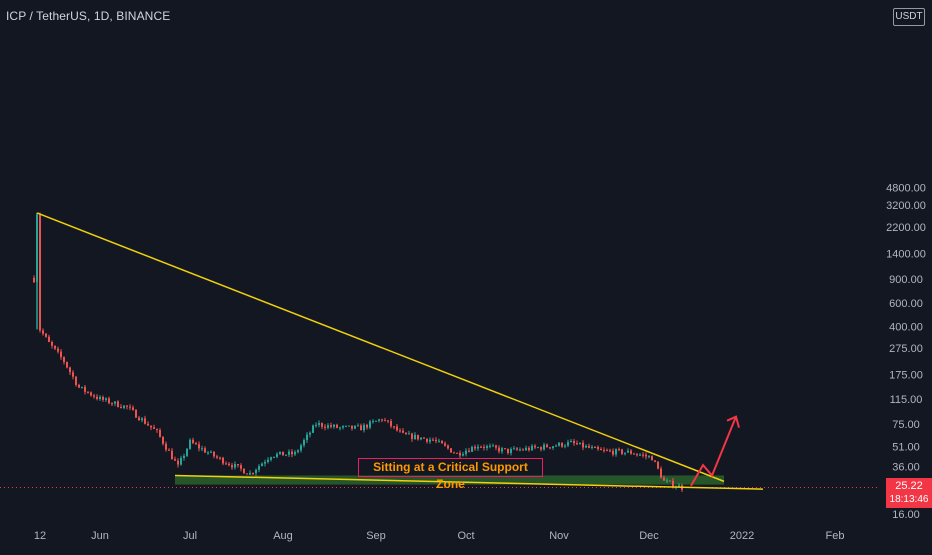  What do you see at coordinates (439, 536) in the screenshot?
I see `x-axis: 12 Jun Jul Aug Sep Oct Nov Dec 2022 Feb` at bounding box center [439, 536].